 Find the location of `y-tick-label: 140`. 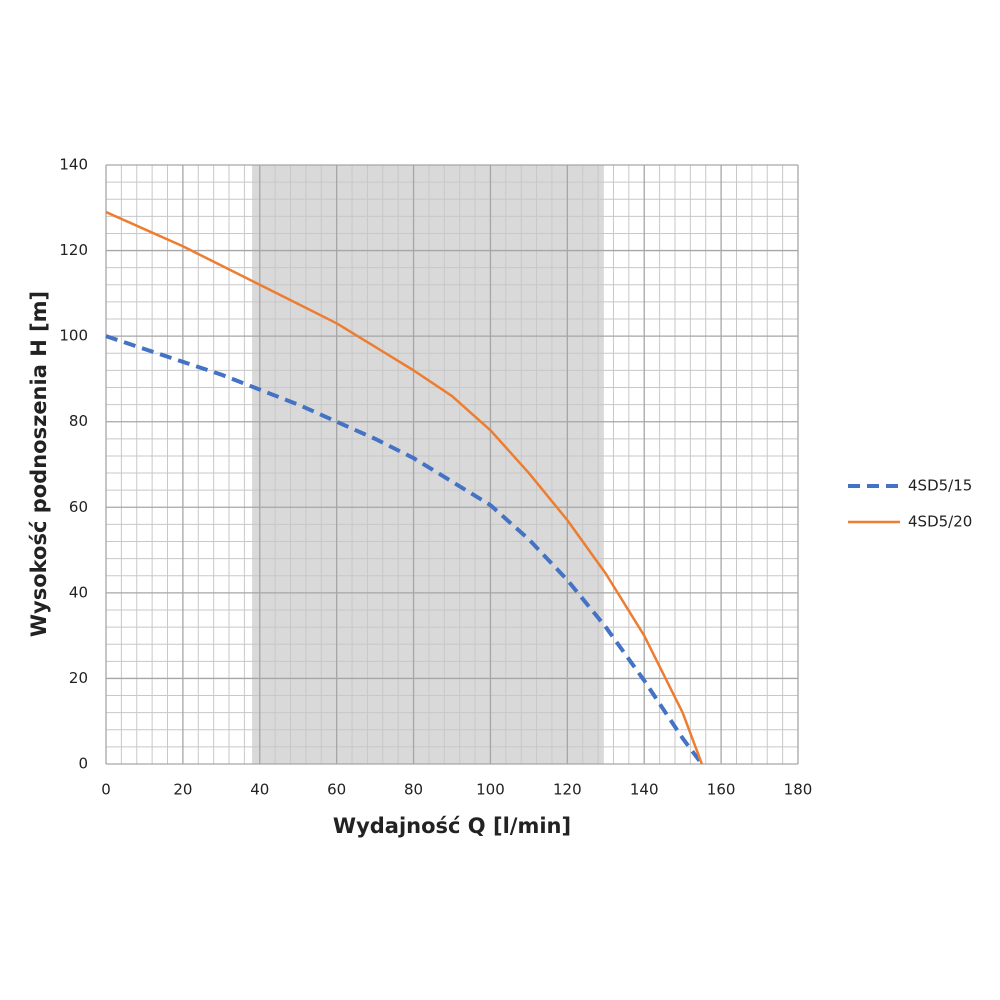

y-tick-label: 140 is located at coordinates (73, 165).